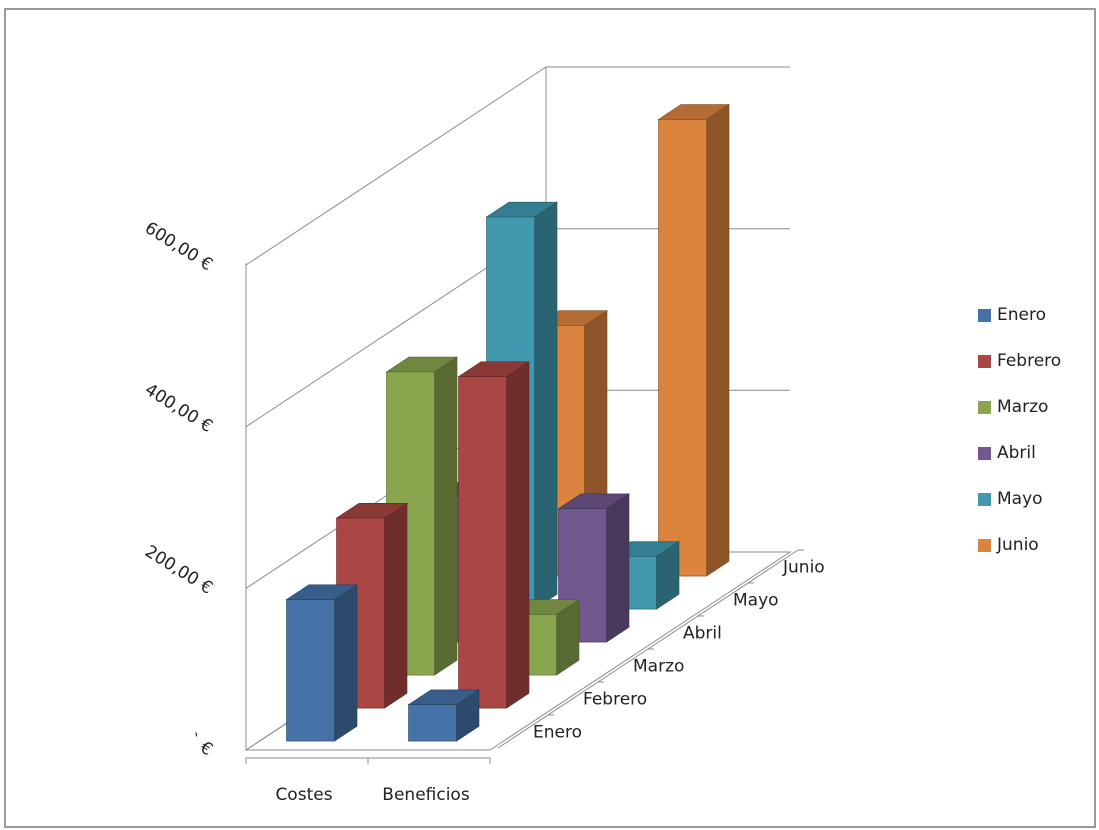  What do you see at coordinates (557, 733) in the screenshot?
I see `depth-tick-label: Enero` at bounding box center [557, 733].